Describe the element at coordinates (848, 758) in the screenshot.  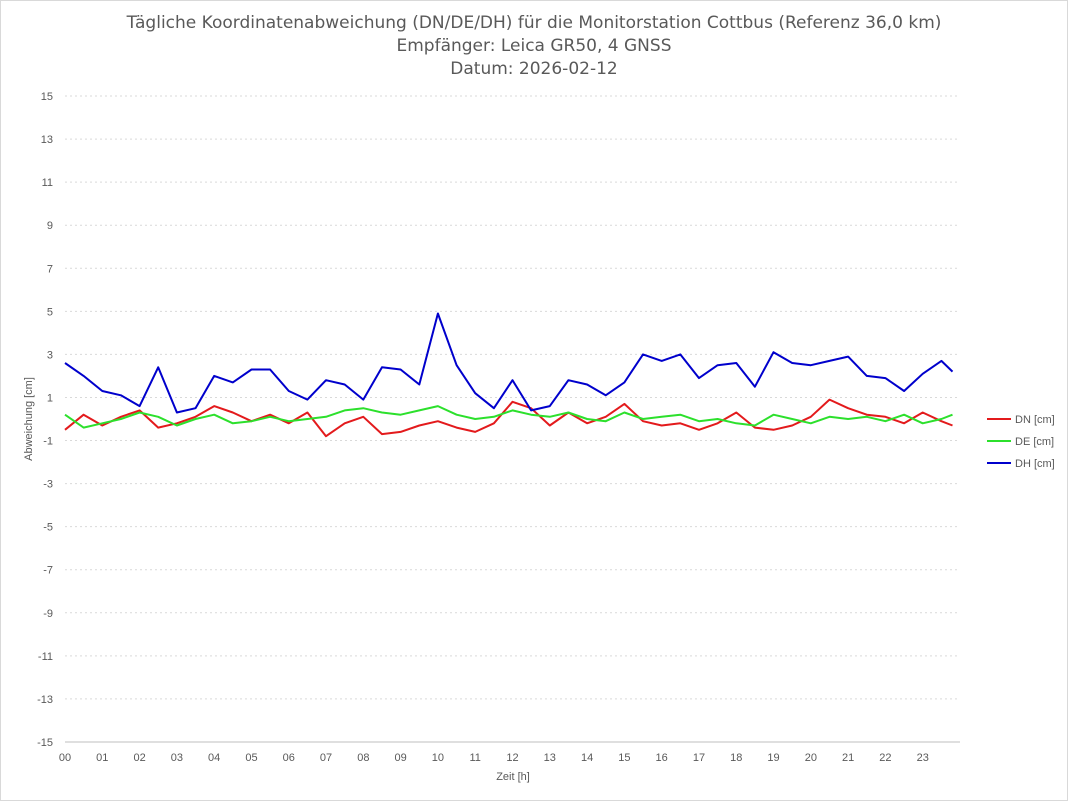
I see `x-tick-label: 21` at that location.